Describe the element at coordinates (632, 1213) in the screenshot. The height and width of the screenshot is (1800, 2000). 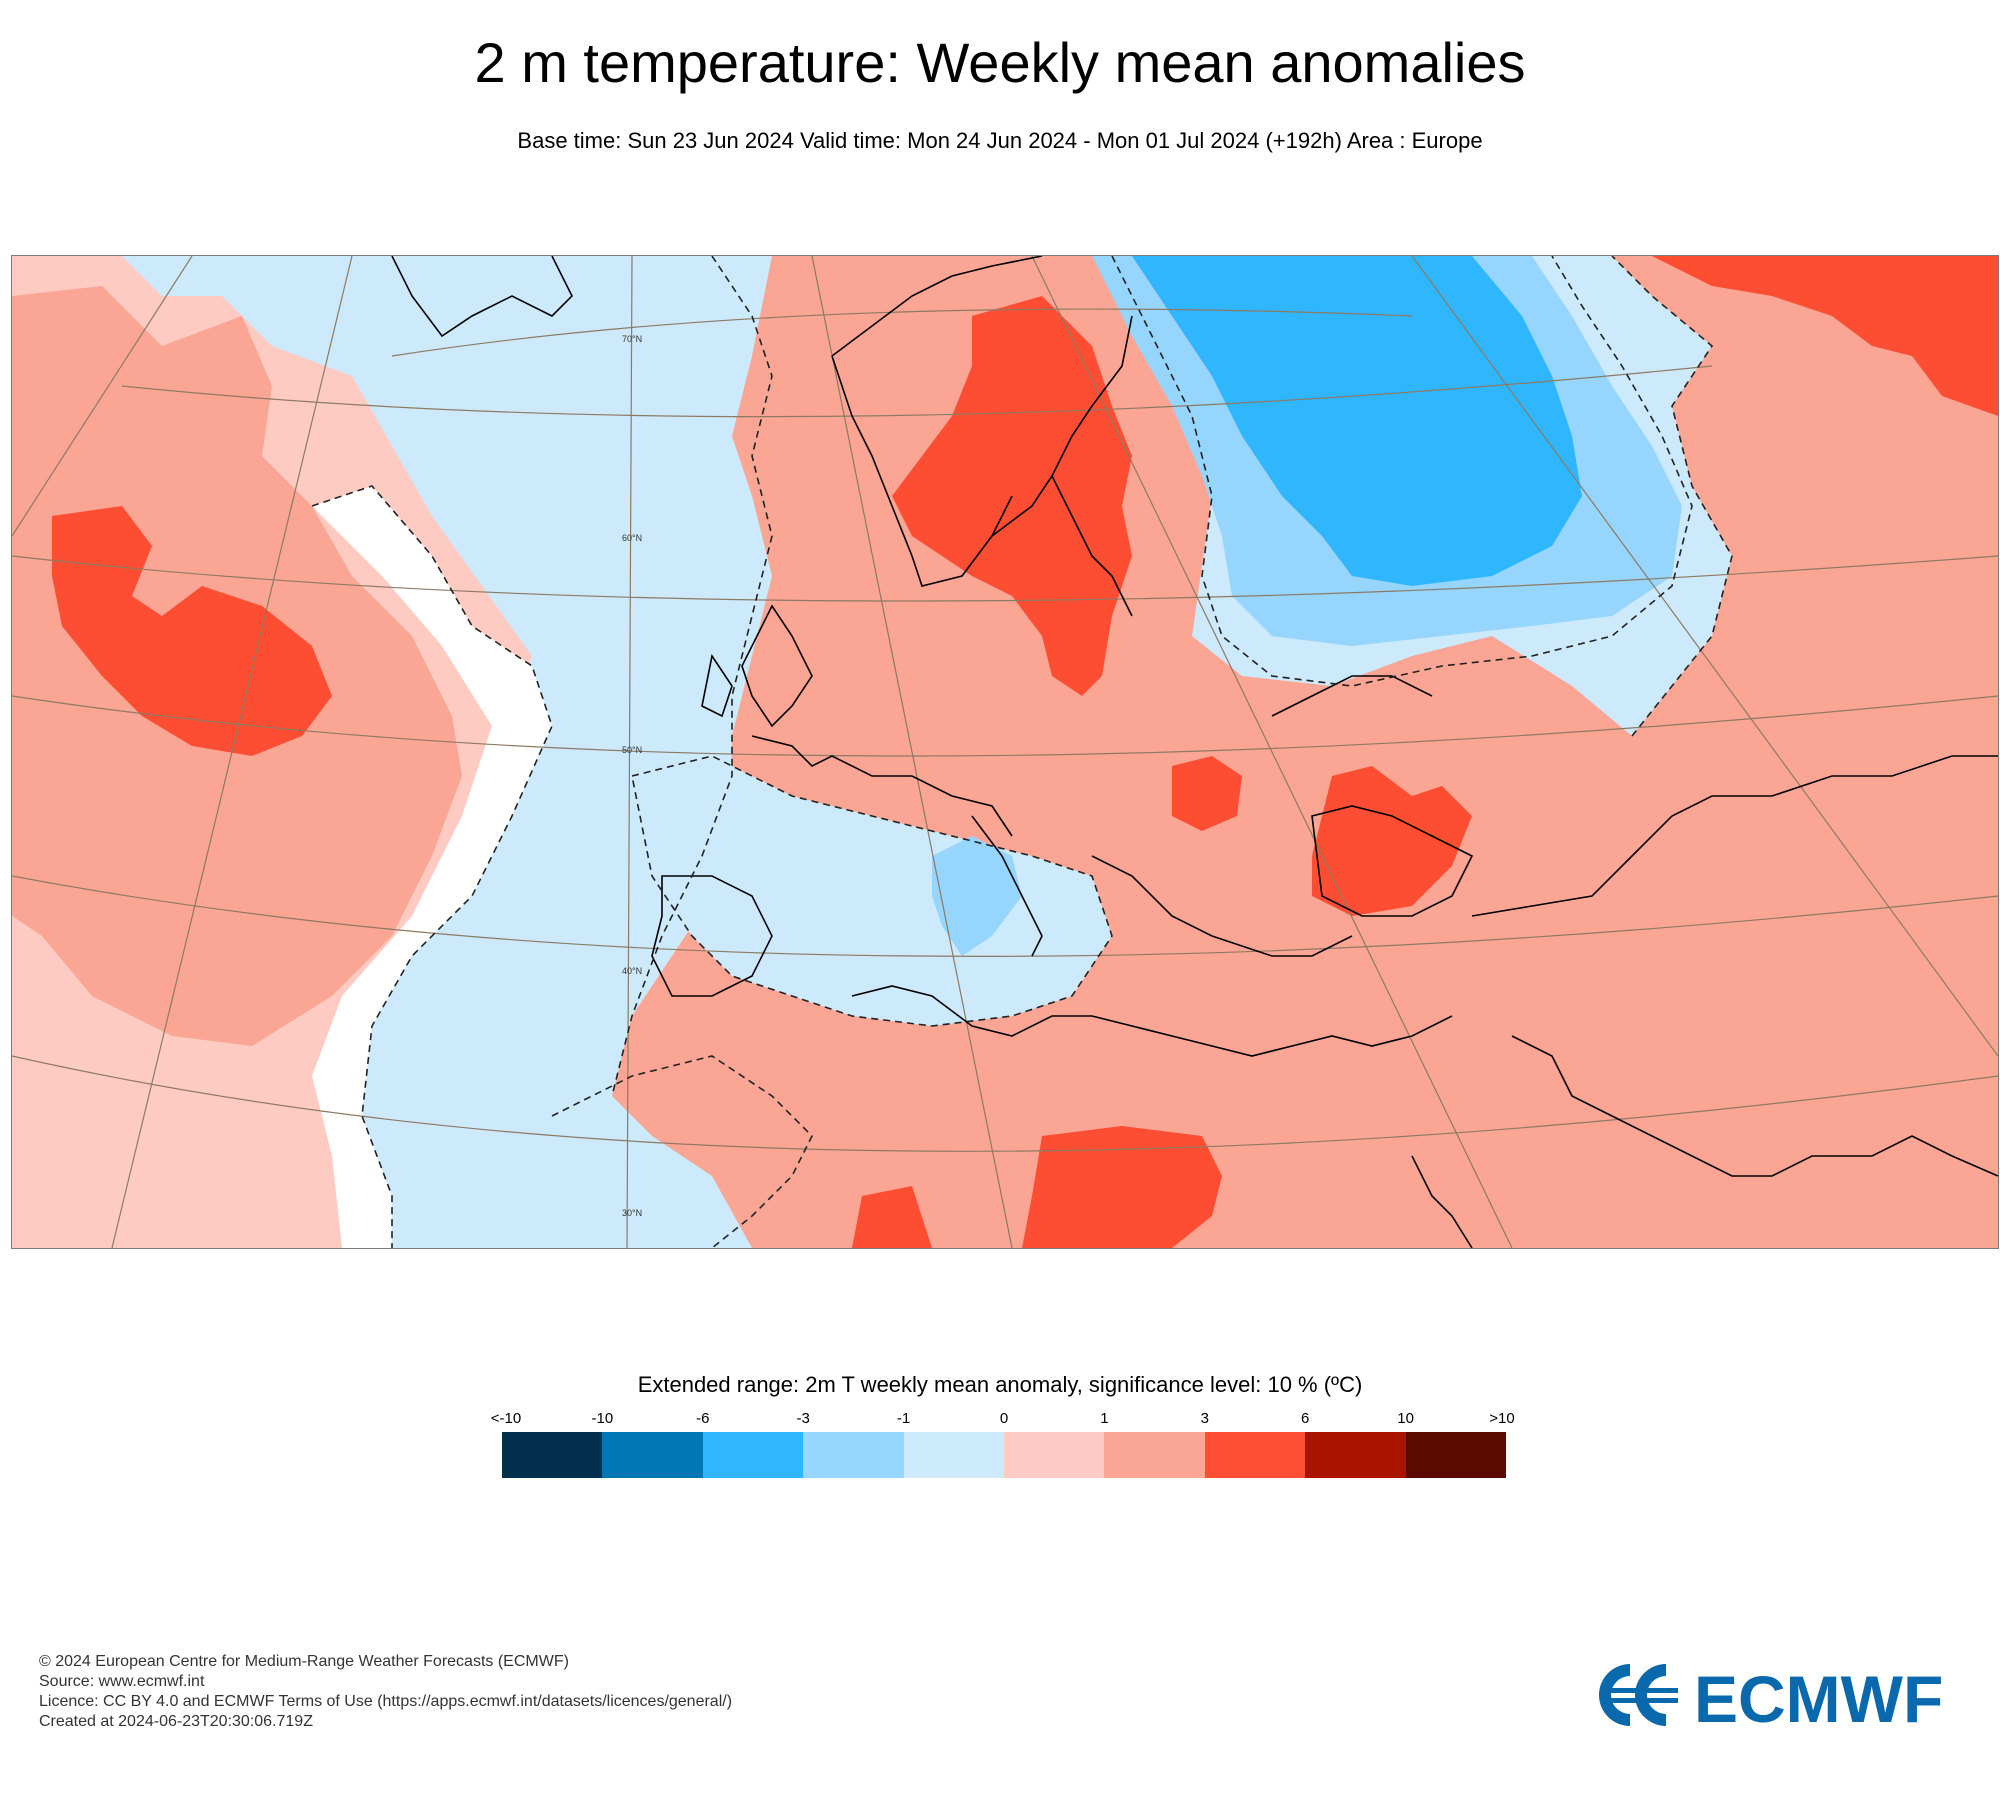
I see `lat-label-30: 30°N` at that location.